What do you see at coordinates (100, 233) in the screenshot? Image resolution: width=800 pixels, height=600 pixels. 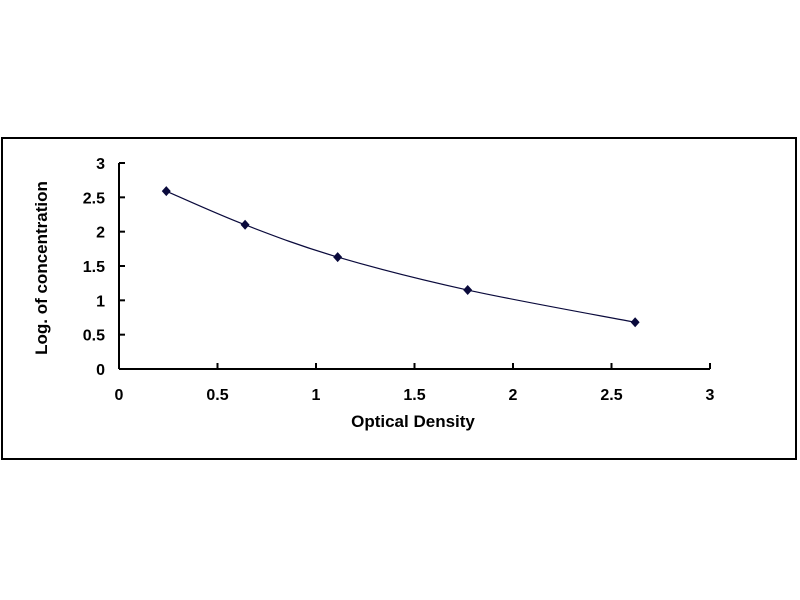 I see `y-tick-label: 2` at bounding box center [100, 233].